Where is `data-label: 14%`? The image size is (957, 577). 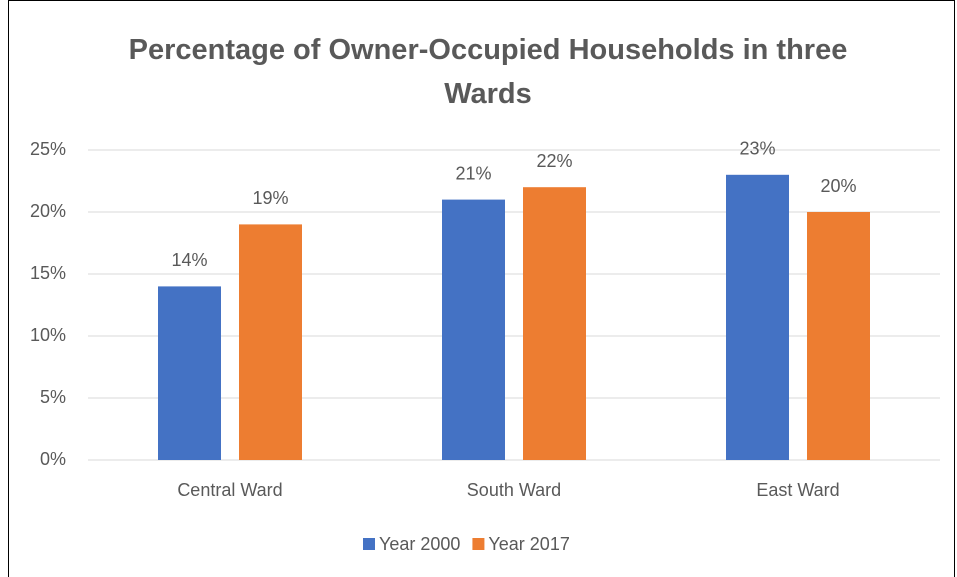
data-label: 14% is located at coordinates (189, 260).